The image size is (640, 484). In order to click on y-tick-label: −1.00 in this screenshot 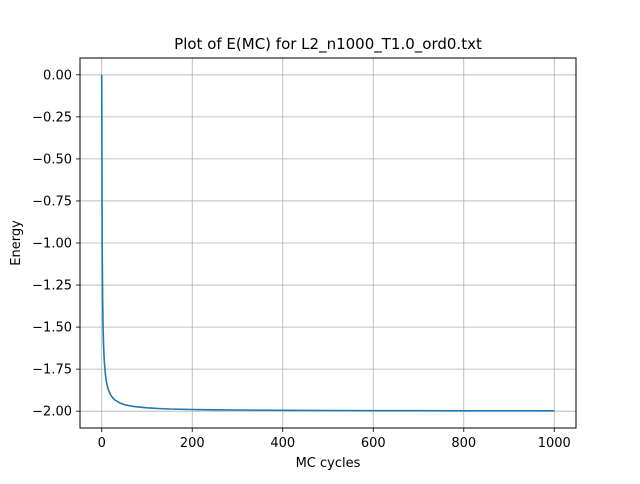, I will do `click(52, 244)`.